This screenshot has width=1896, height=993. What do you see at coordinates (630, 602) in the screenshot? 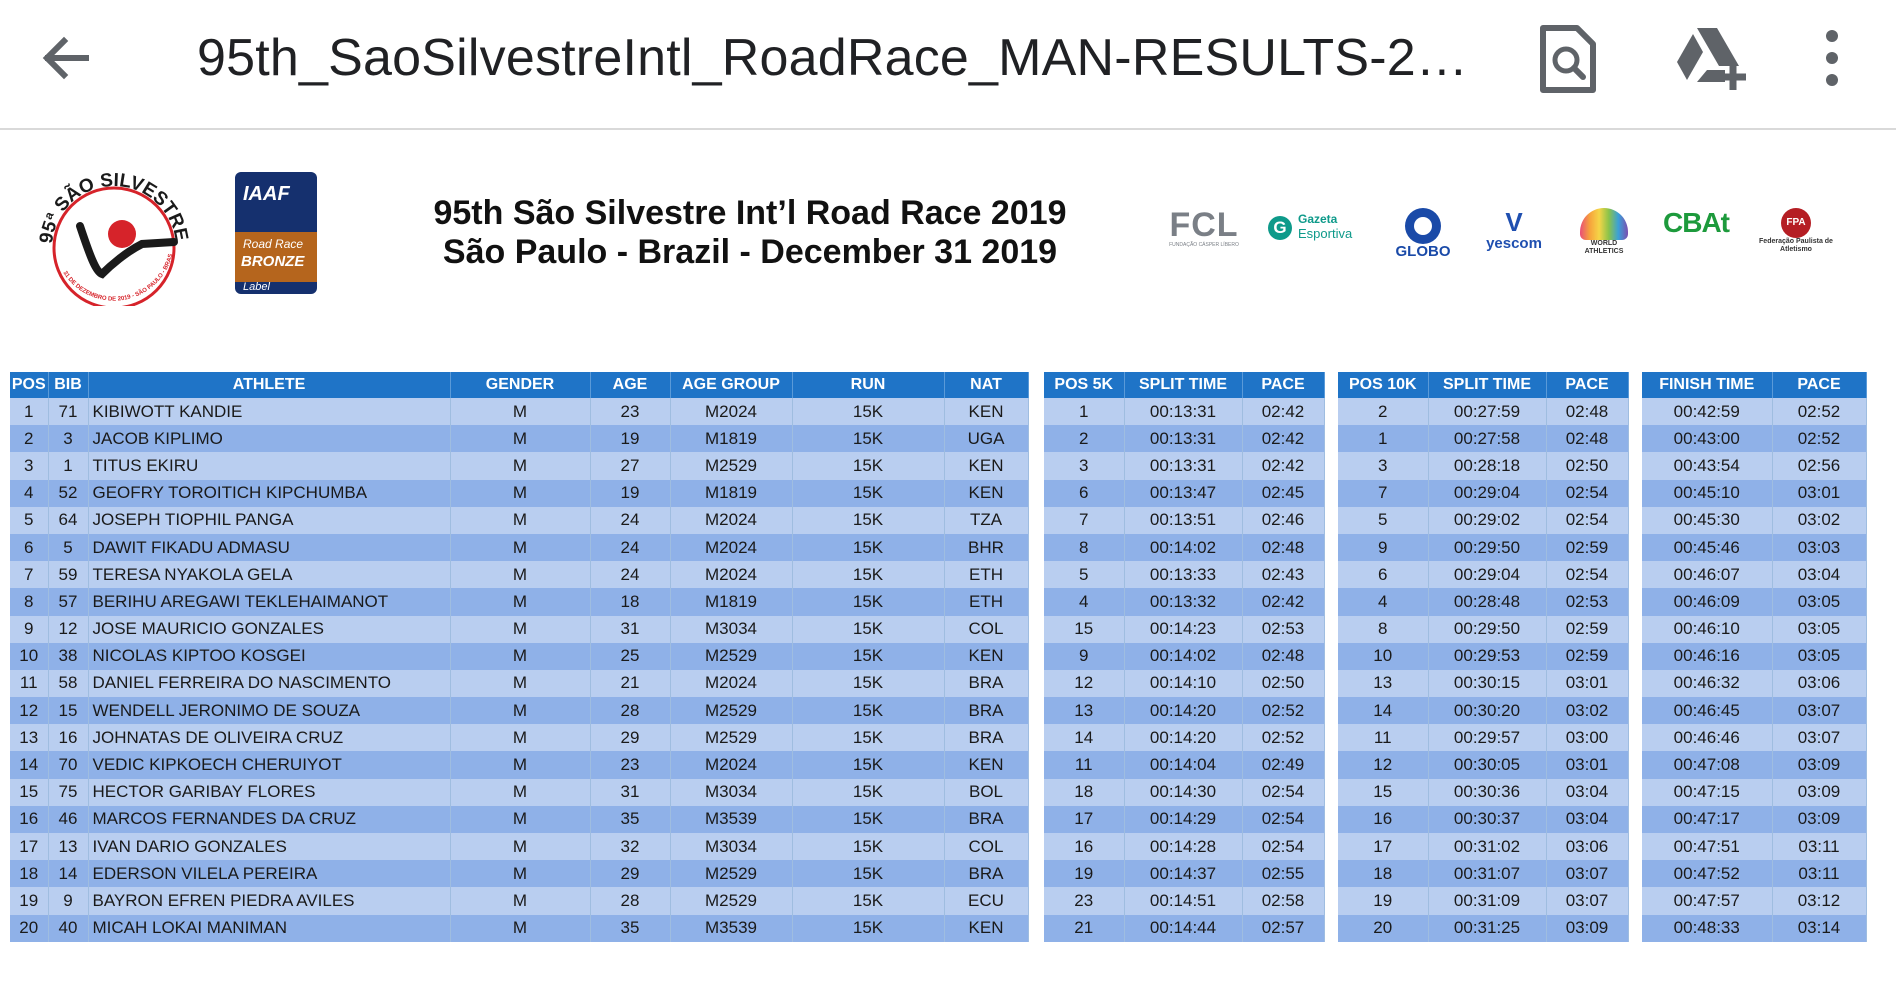
I see `cell-age: 18` at bounding box center [630, 602].